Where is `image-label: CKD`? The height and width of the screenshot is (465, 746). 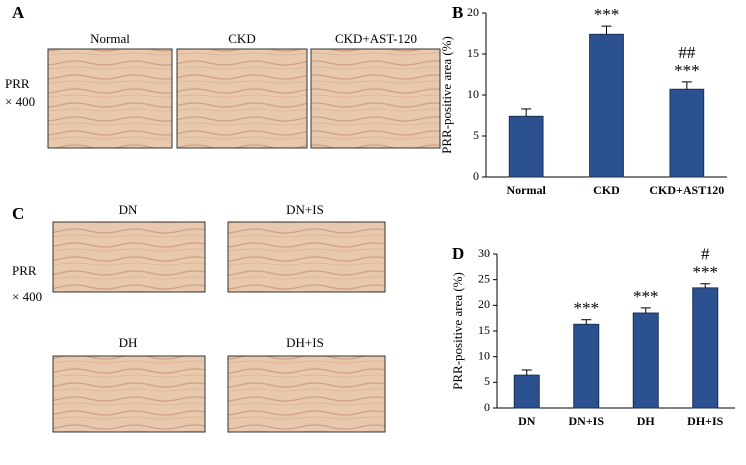 image-label: CKD is located at coordinates (241, 38).